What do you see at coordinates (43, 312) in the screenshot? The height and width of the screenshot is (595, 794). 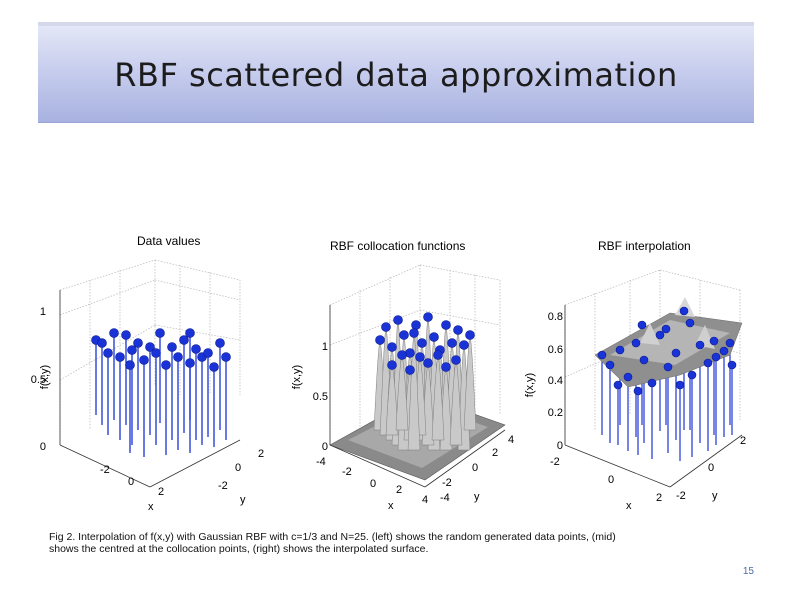 I see `left-z-tick-1: 1` at bounding box center [43, 312].